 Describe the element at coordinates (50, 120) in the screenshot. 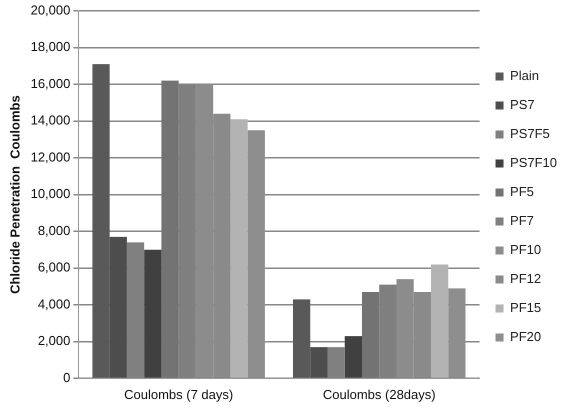

I see `y-tick-label: 14,000` at that location.